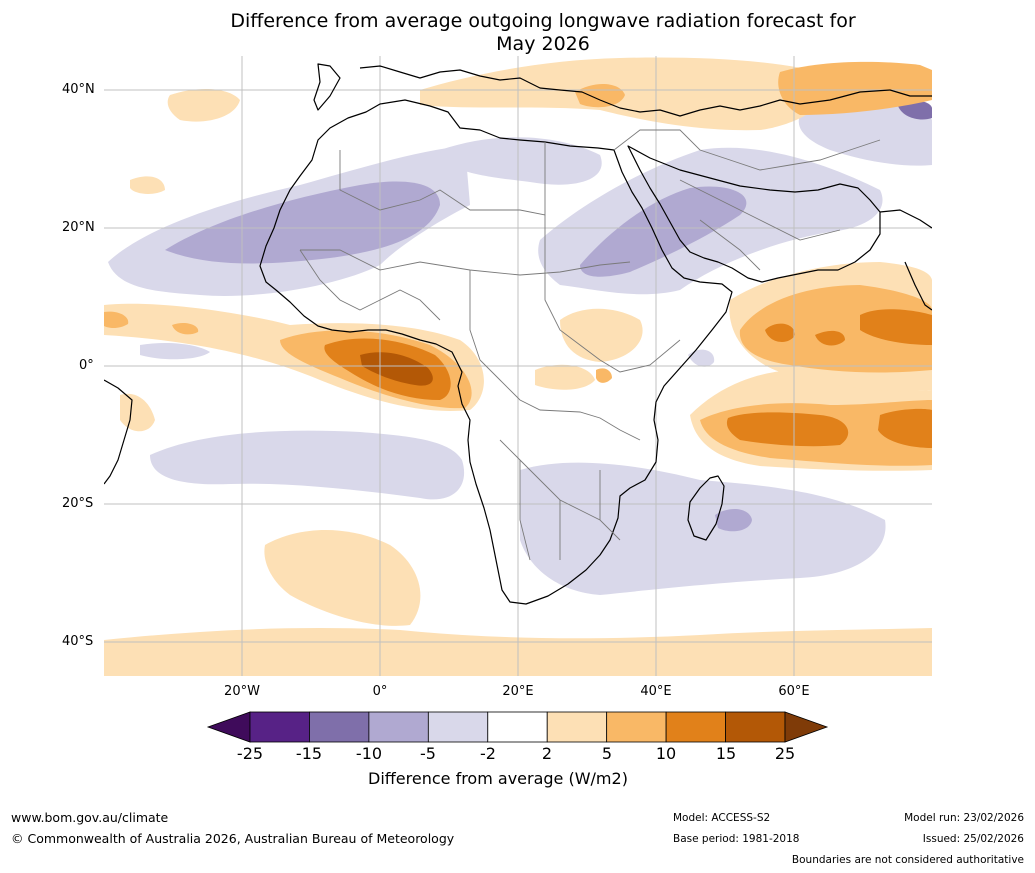 Image resolution: width=1035 pixels, height=873 pixels. Describe the element at coordinates (342, 578) in the screenshot. I see `anomaly-pos-light-south-atlantic` at that location.